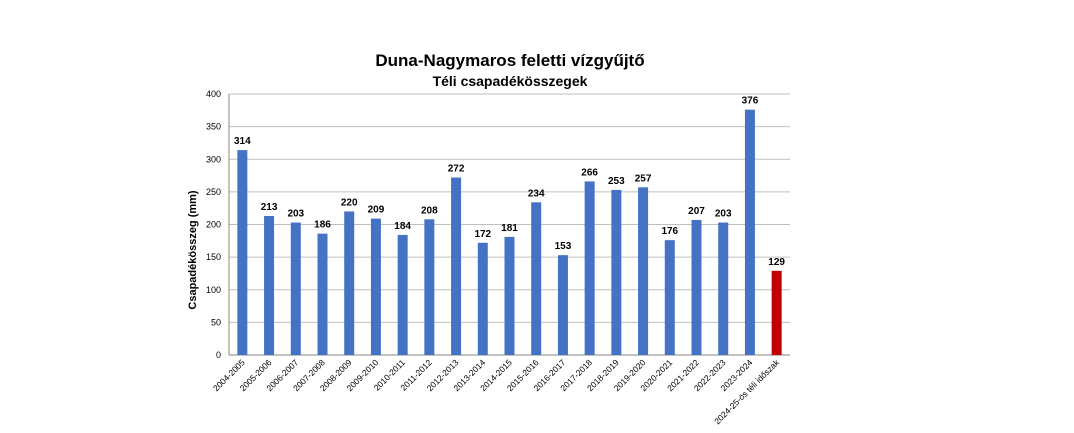 The width and height of the screenshot is (1074, 433). I want to click on y-tick-label: 0, so click(218, 355).